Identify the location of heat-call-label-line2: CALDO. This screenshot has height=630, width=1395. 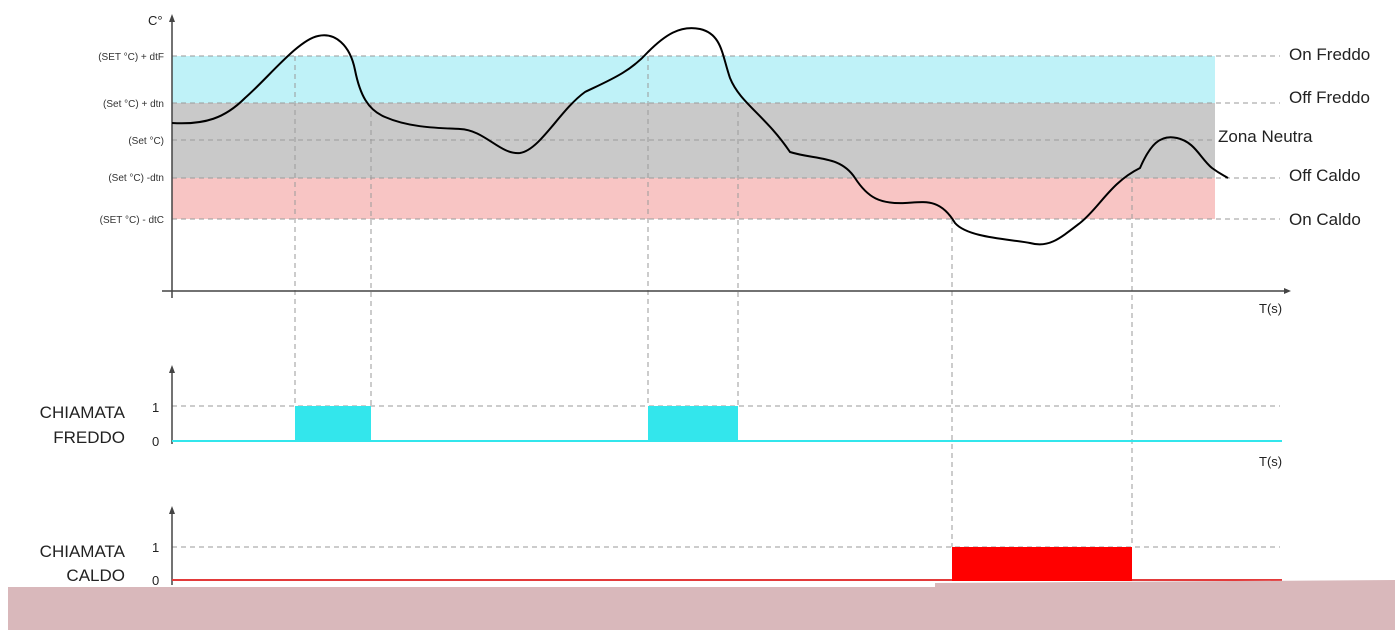
(95, 575).